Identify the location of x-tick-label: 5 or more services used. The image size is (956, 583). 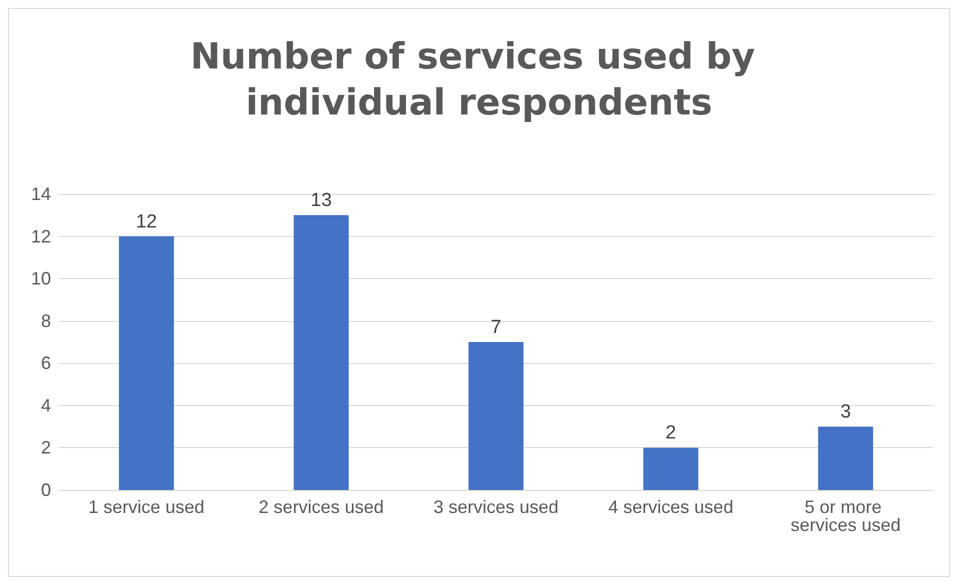
(845, 516).